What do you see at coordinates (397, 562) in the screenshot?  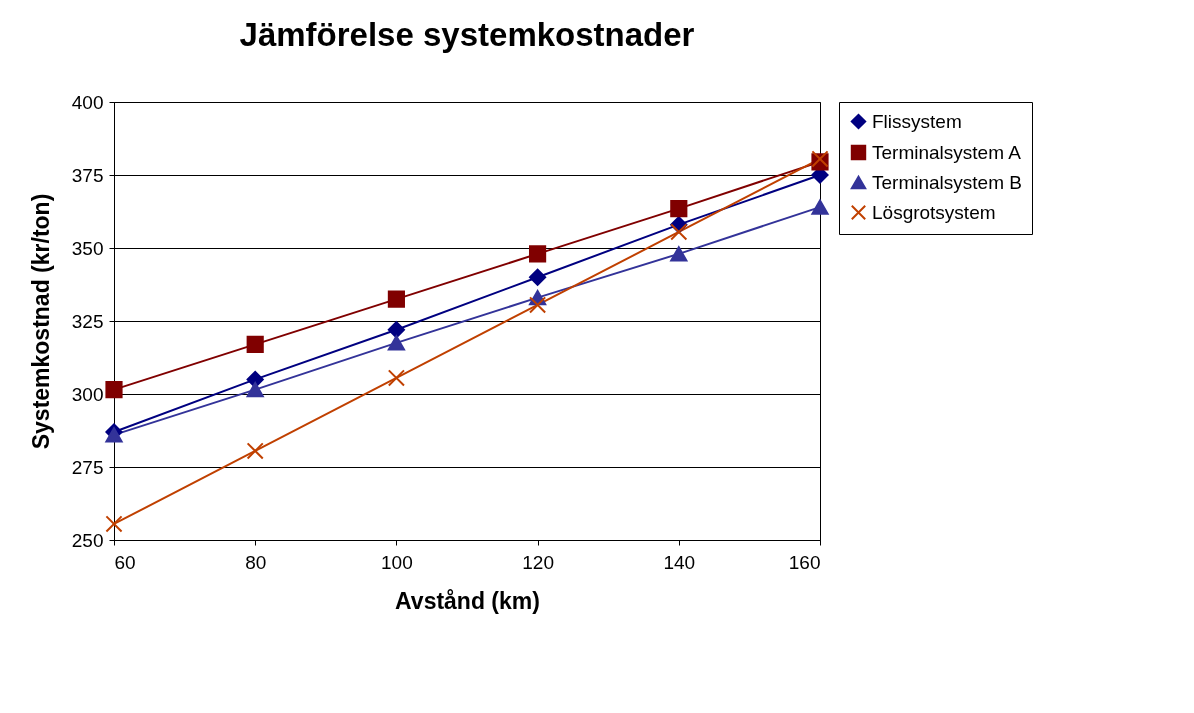 I see `x-tick-label: 100` at bounding box center [397, 562].